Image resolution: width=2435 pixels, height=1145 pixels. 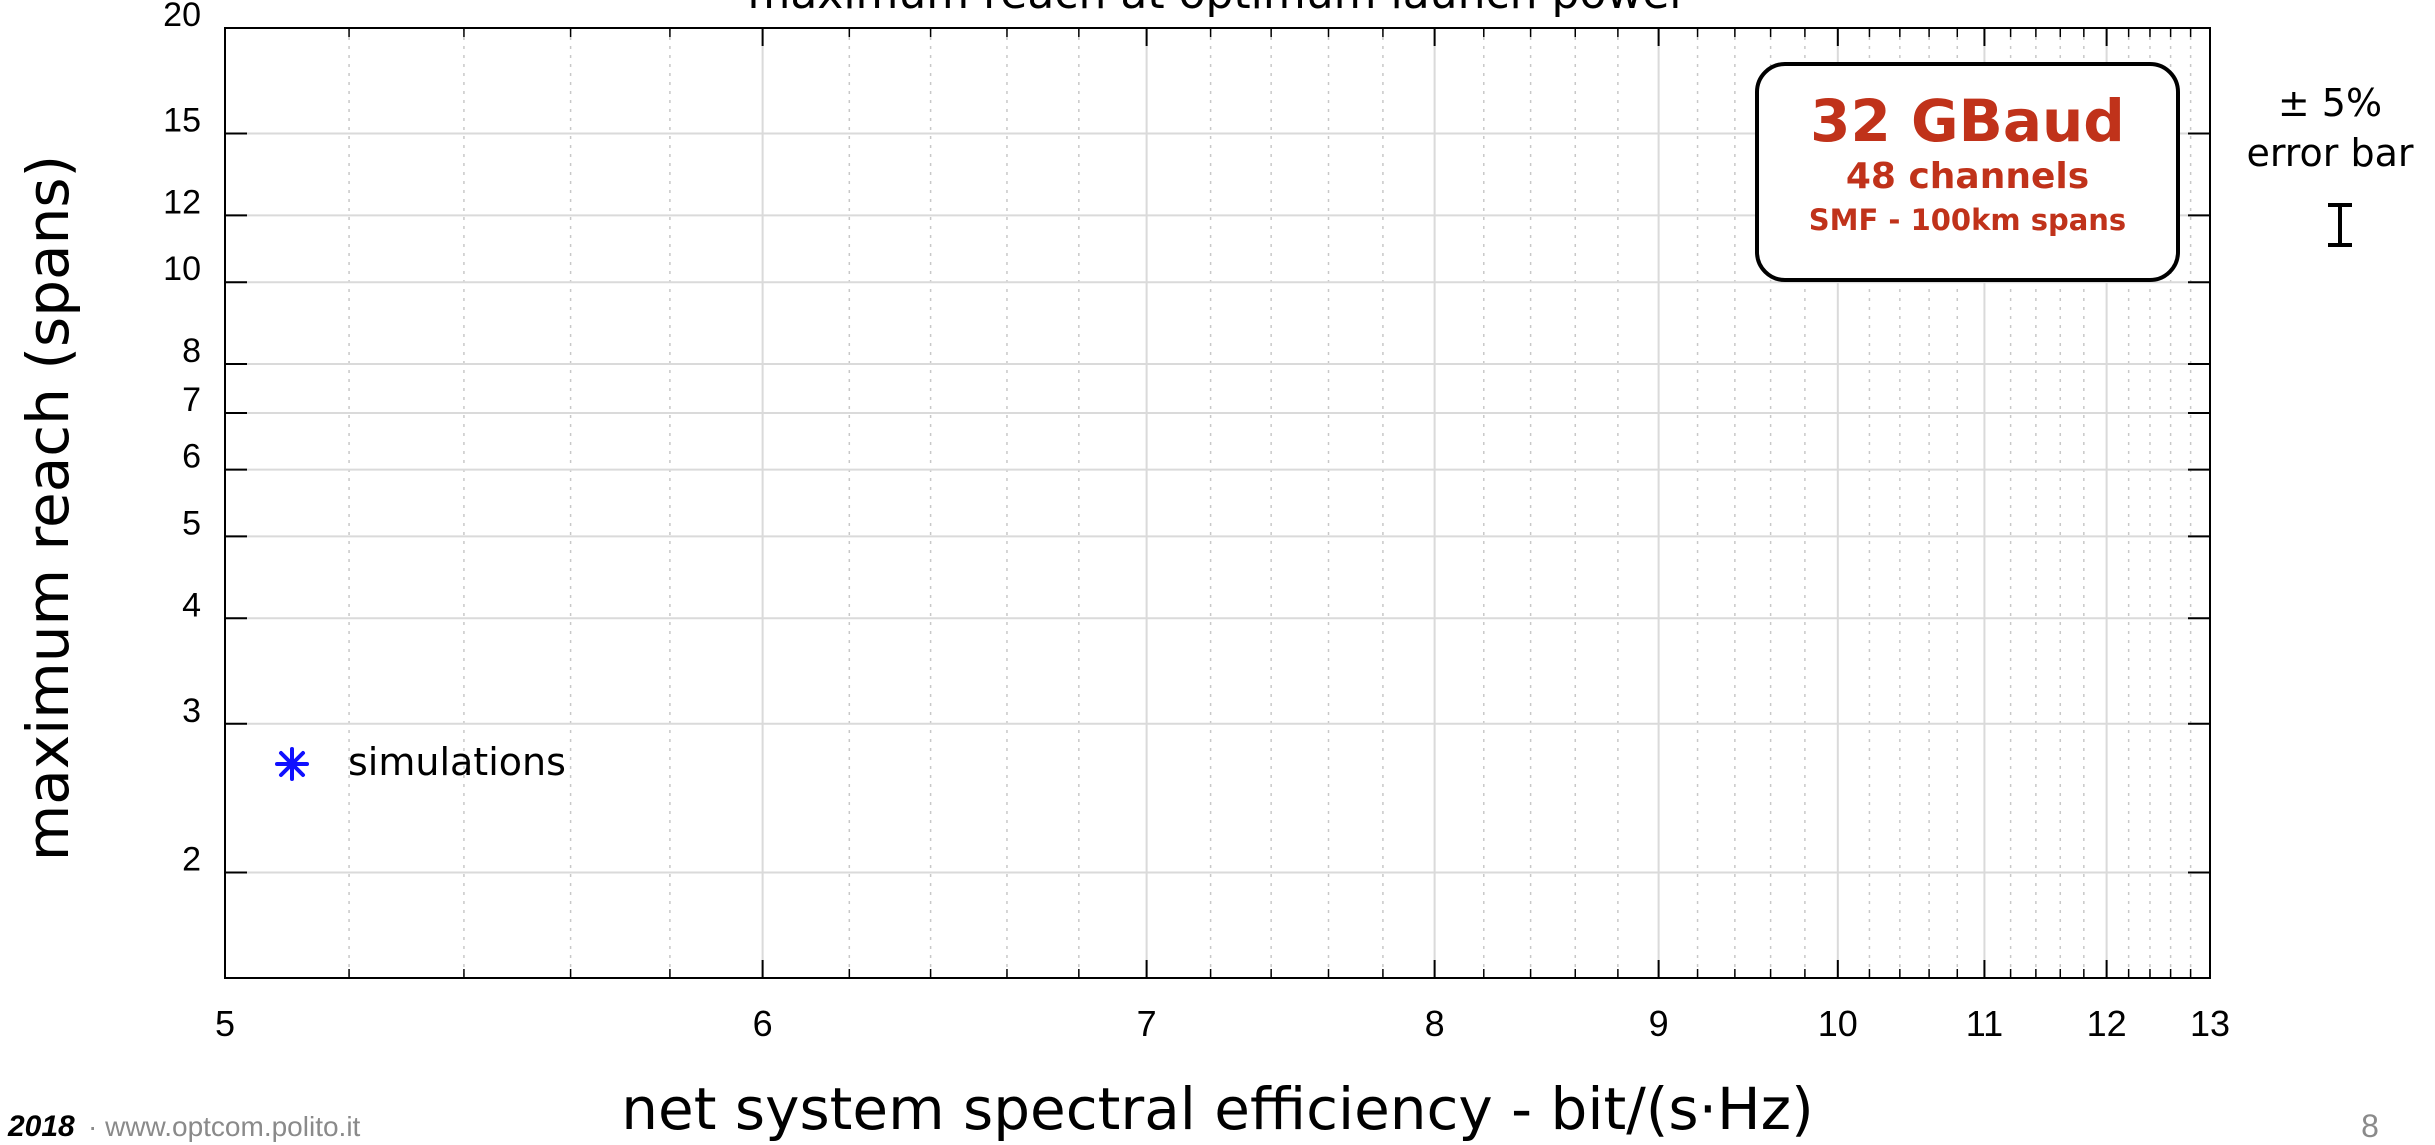 What do you see at coordinates (225, 1023) in the screenshot?
I see `x-tick-label: 5` at bounding box center [225, 1023].